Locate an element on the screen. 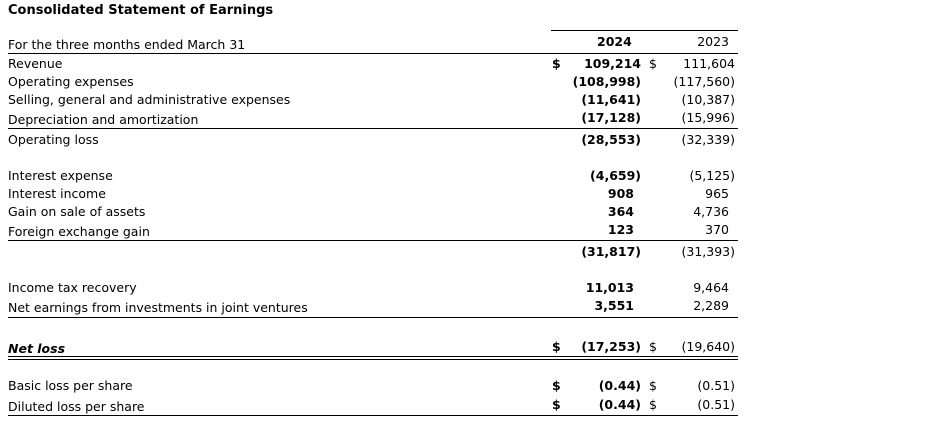  value-2023-income-tax-recovery: 9,464 is located at coordinates (711, 287).